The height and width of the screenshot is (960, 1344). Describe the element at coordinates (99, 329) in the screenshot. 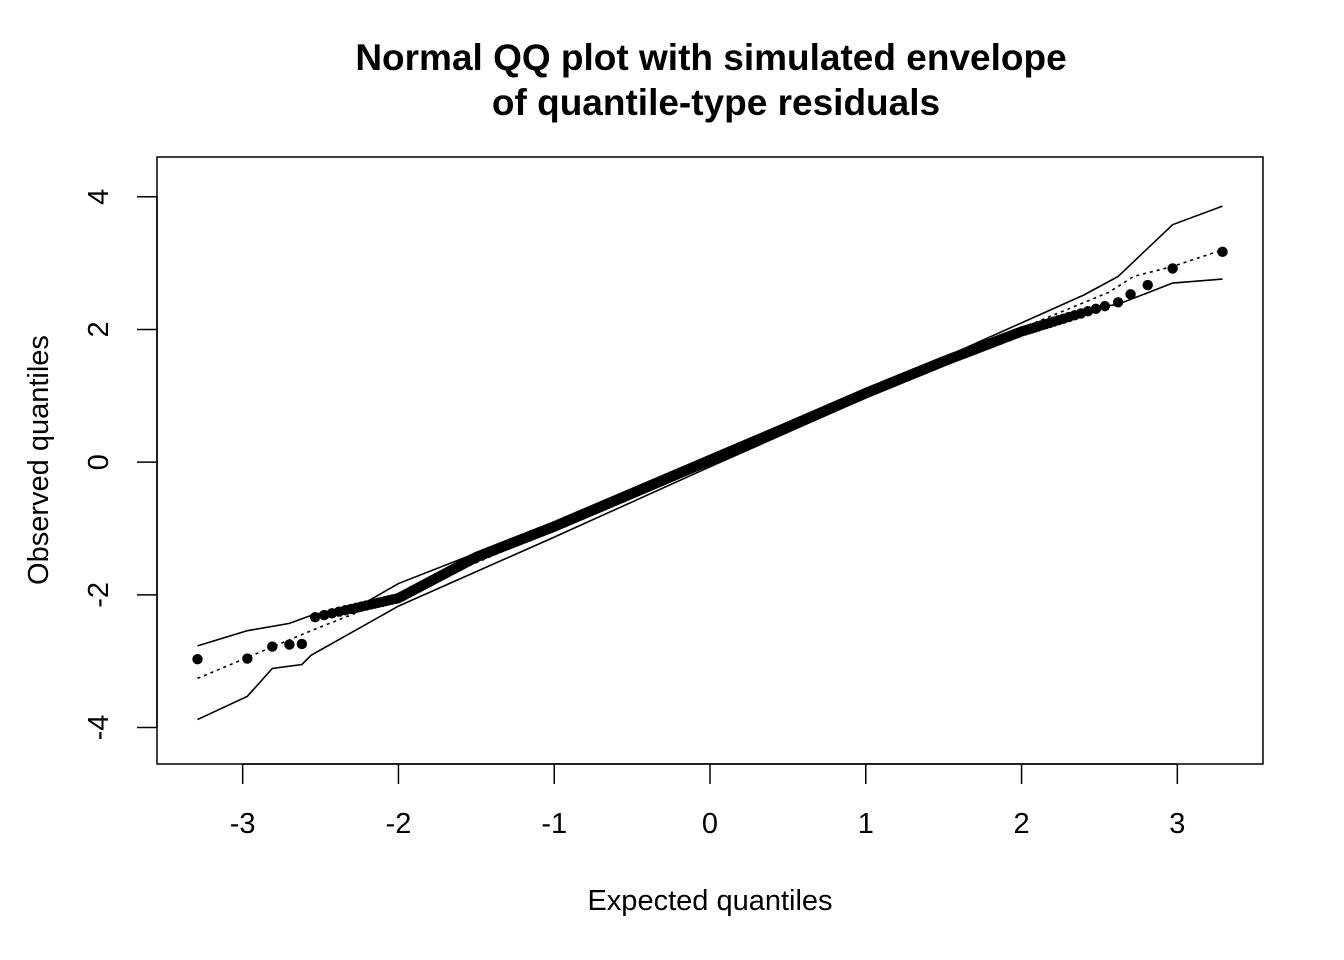

I see `y-tick-label: 2` at that location.